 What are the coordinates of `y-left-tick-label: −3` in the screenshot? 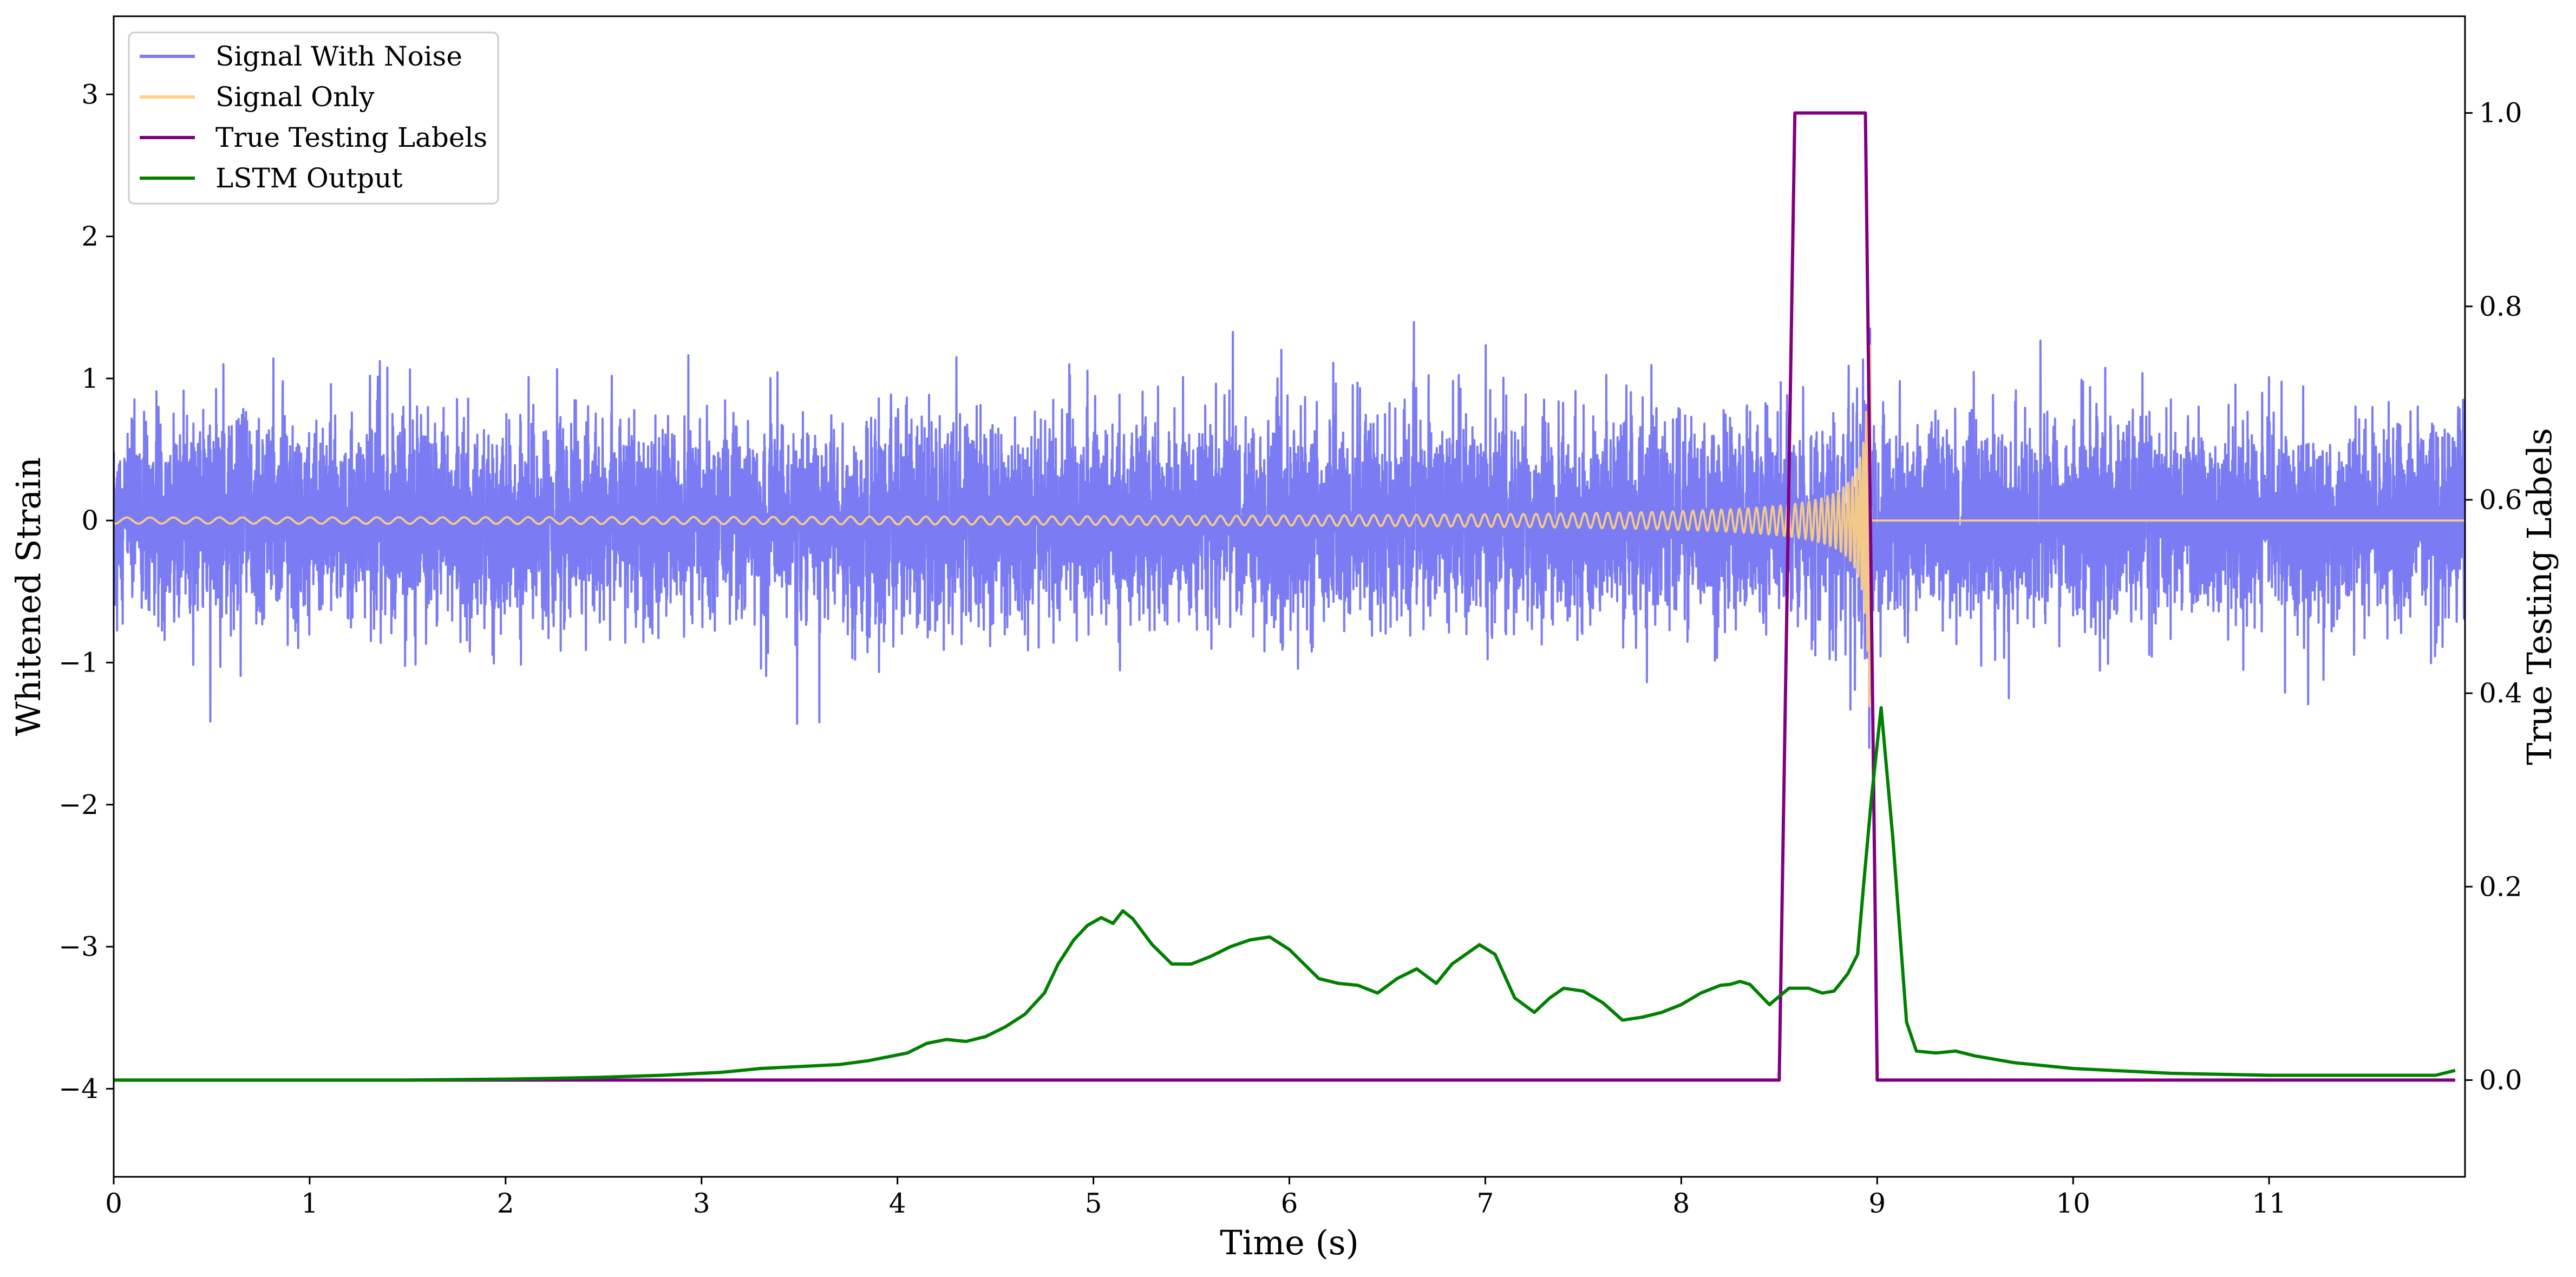 It's located at (78, 946).